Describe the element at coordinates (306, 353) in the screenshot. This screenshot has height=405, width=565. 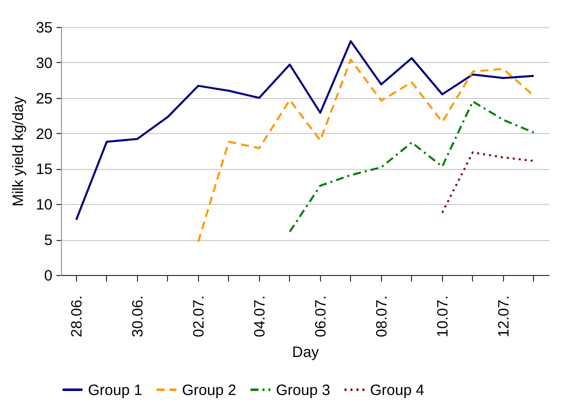
I see `x-axis-title: Day` at that location.